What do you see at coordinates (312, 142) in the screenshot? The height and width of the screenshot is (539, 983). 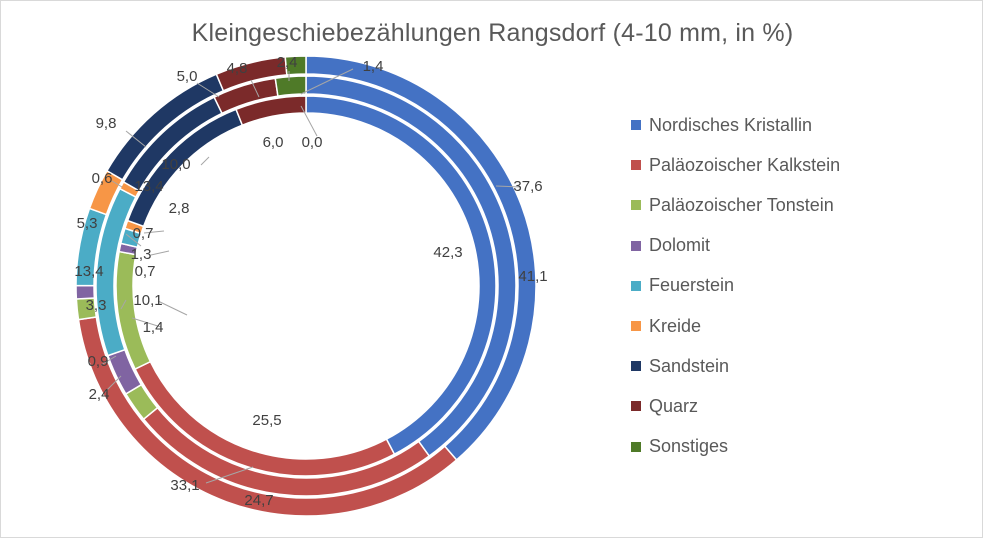 I see `data-label-ring-1-sonstiges: 0,0` at bounding box center [312, 142].